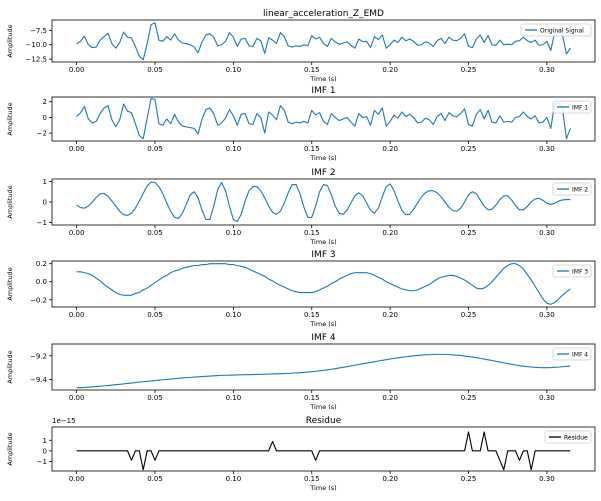 The width and height of the screenshot is (601, 501). I want to click on y-tick-label: 0.2, so click(41, 264).